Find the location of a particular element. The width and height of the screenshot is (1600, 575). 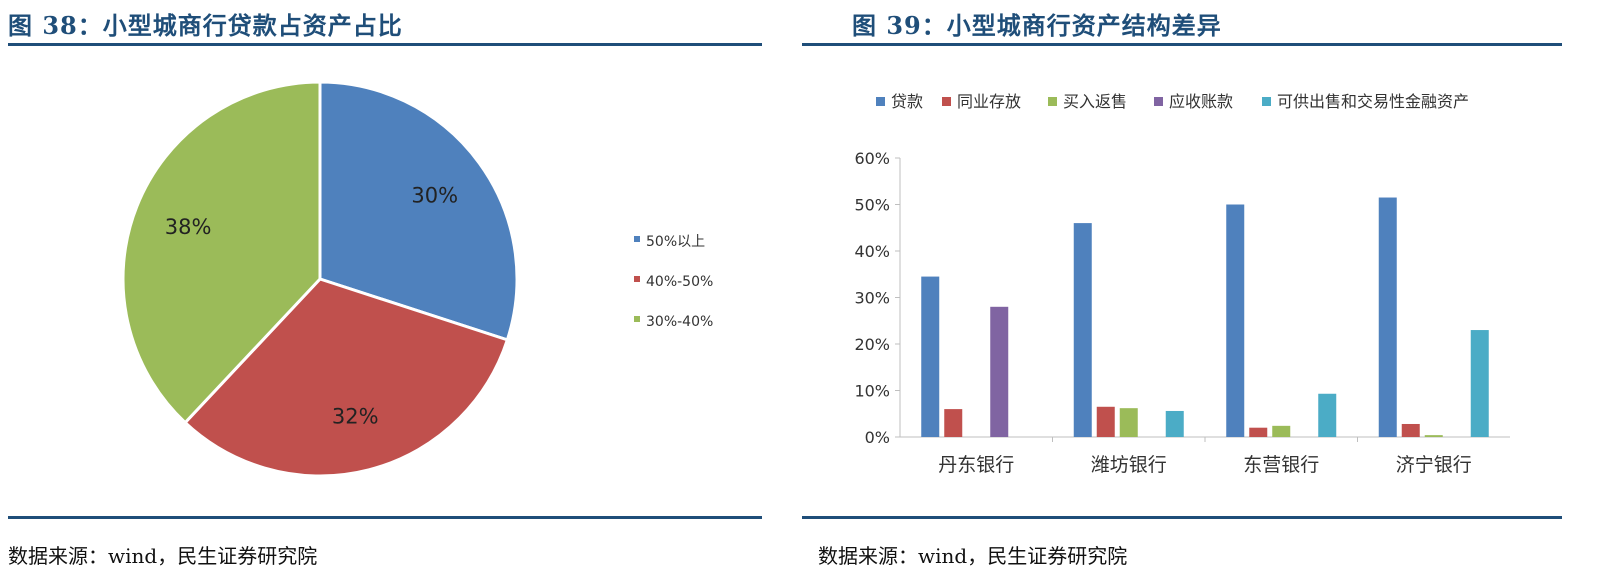

legend-label: 同业存放 is located at coordinates (989, 101).